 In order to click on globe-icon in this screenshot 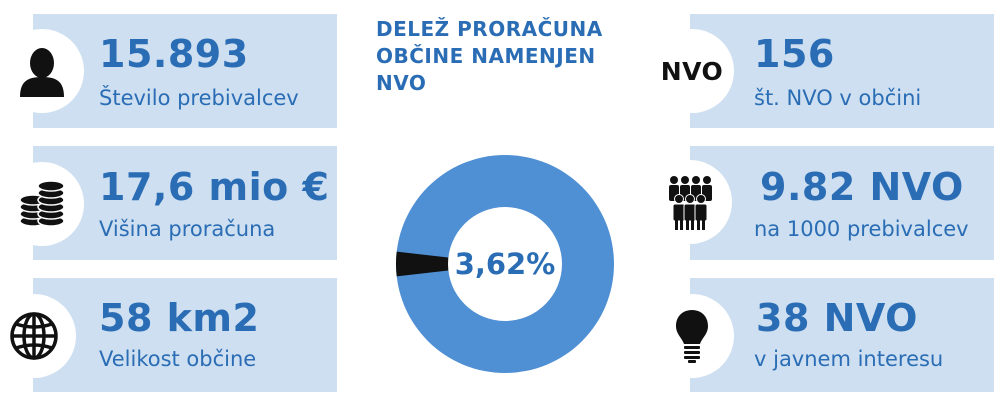, I will do `click(34, 336)`.